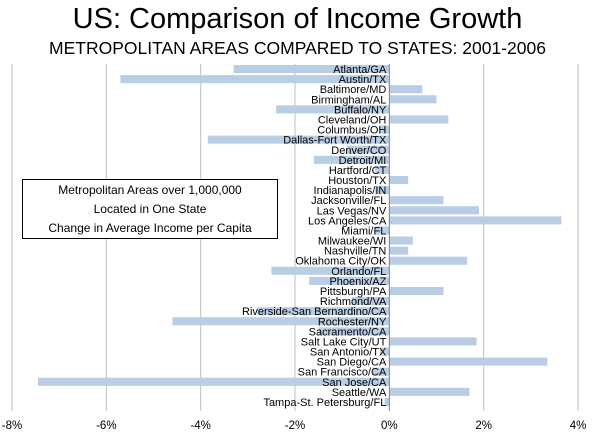 This screenshot has width=595, height=440. Describe the element at coordinates (150, 228) in the screenshot. I see `annotation-line: Change in Average Income per Capita` at that location.